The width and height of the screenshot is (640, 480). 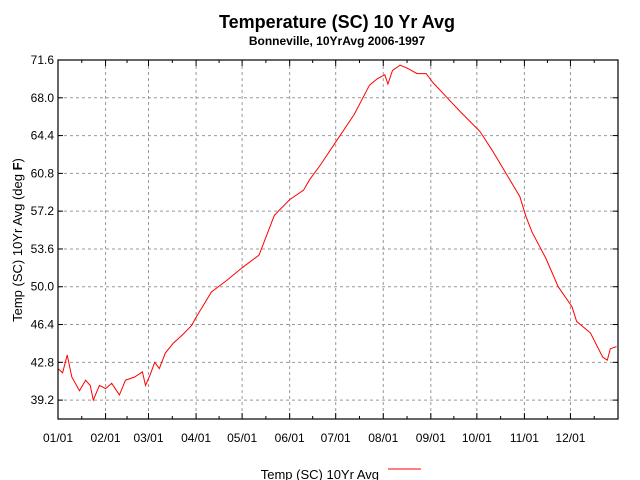 What do you see at coordinates (43, 325) in the screenshot?
I see `y-tick-label: 46.4` at bounding box center [43, 325].